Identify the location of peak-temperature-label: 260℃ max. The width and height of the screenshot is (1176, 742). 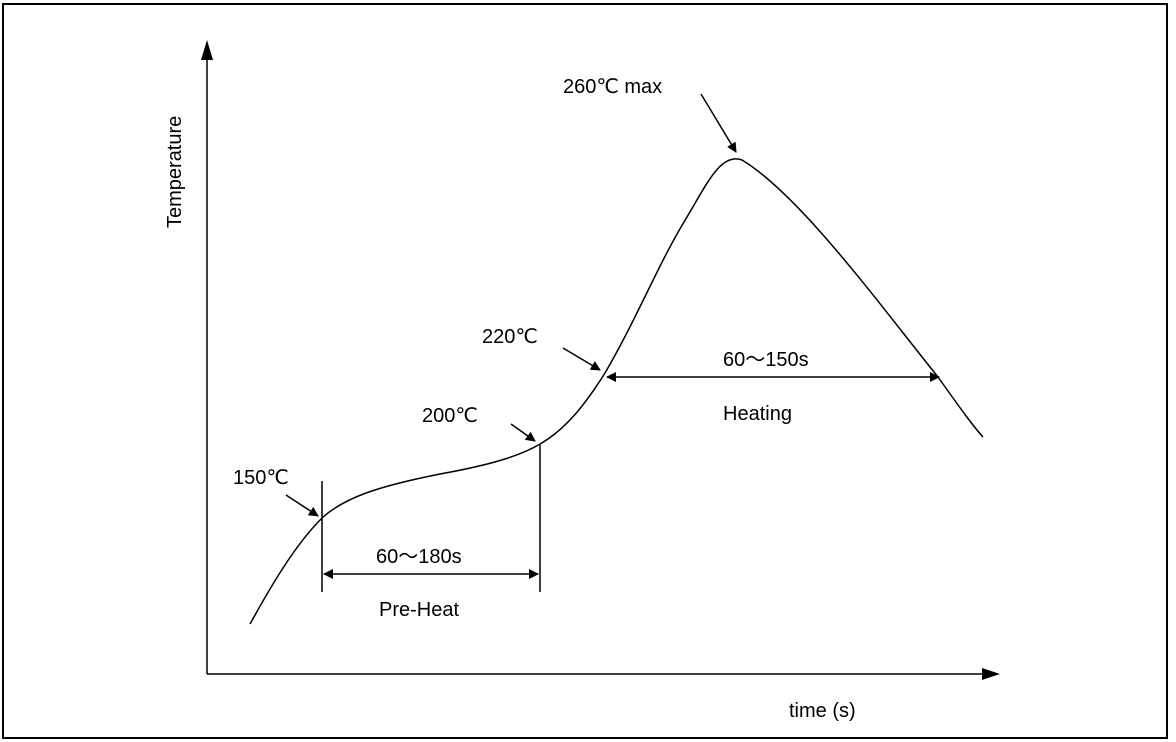
(612, 87).